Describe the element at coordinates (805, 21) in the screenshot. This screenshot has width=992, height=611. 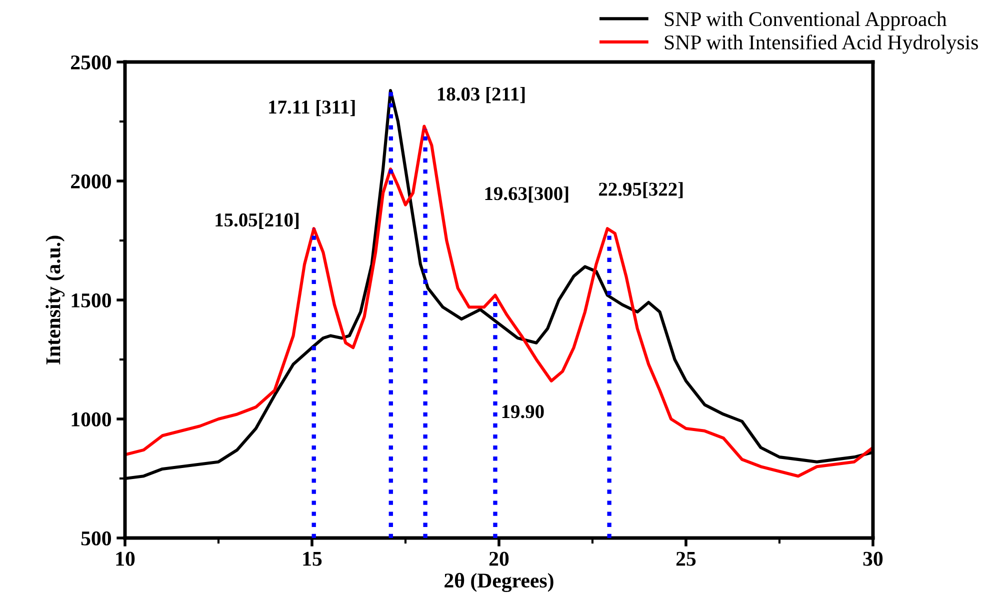
I see `legend-label: SNP with Conventional Approach` at that location.